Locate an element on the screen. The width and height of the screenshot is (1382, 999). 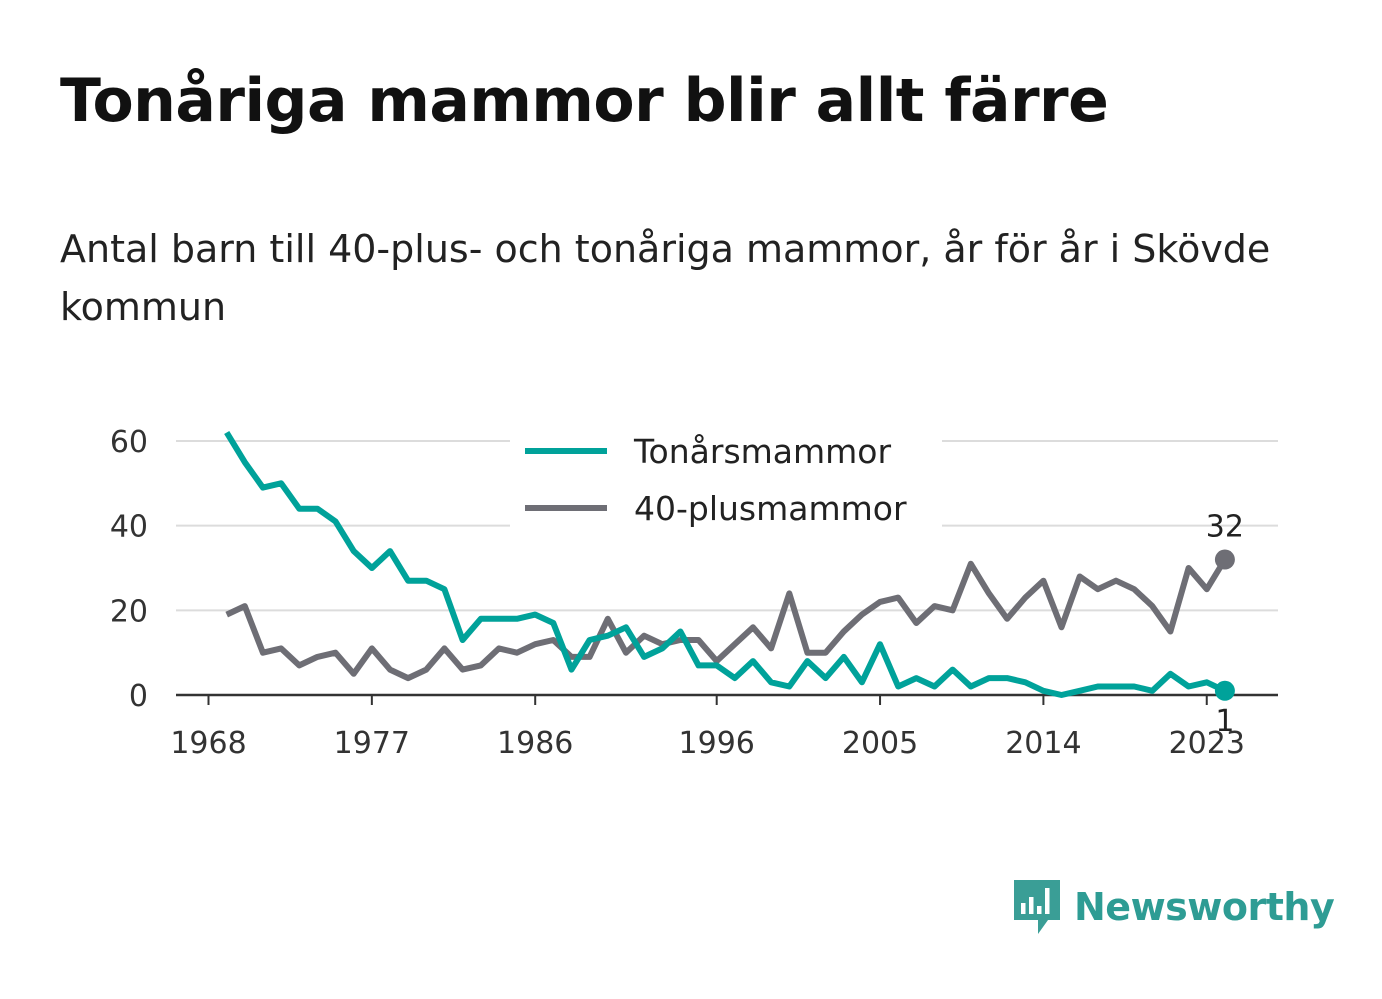
end-label: 1 is located at coordinates (1224, 721).